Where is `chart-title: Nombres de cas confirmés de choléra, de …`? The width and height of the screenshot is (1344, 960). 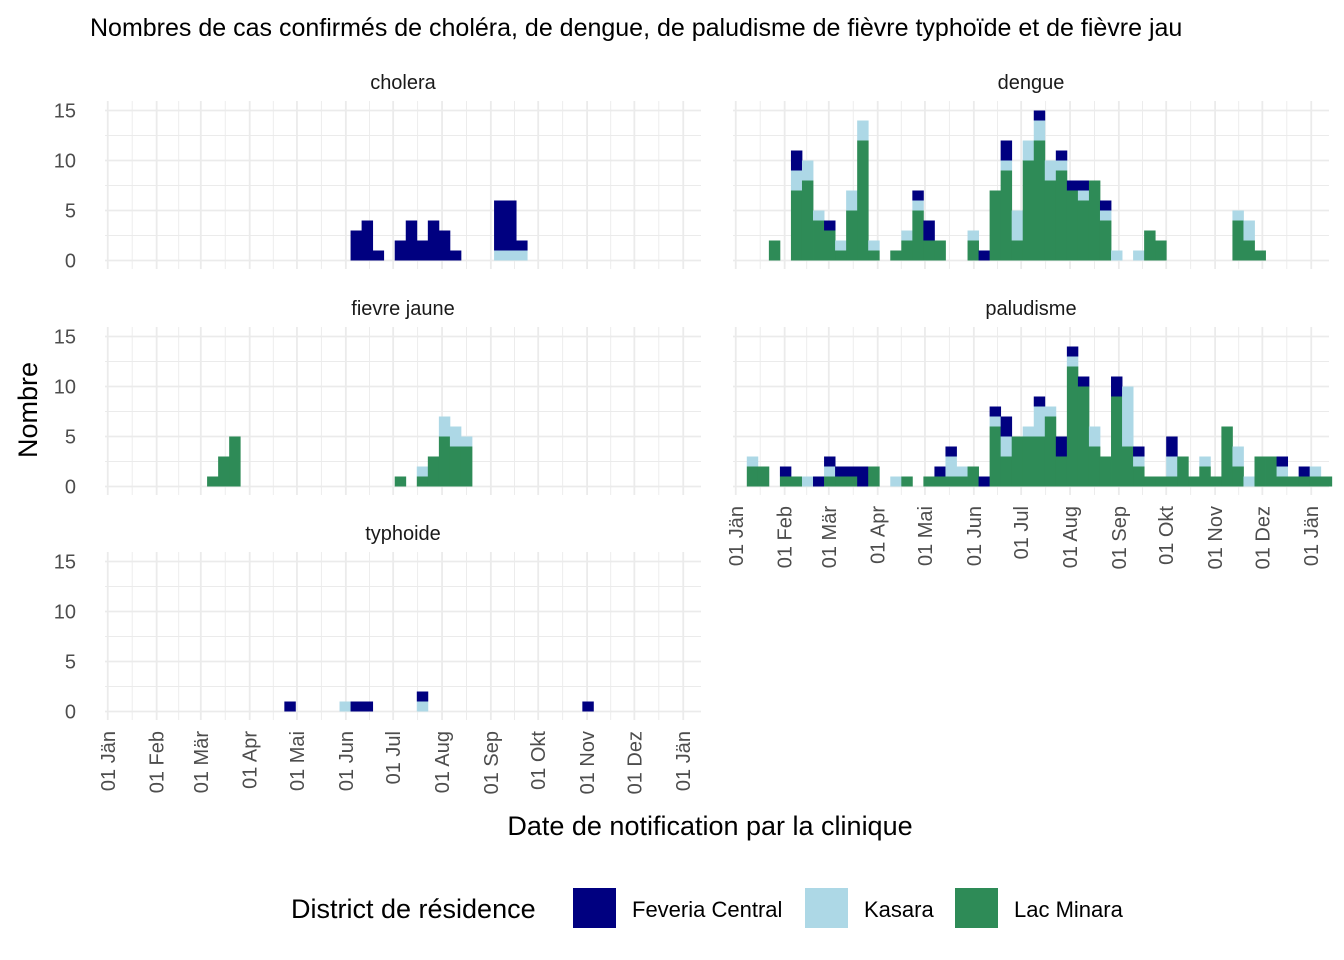
chart-title: Nombres de cas confirmés de choléra, de … is located at coordinates (636, 28).